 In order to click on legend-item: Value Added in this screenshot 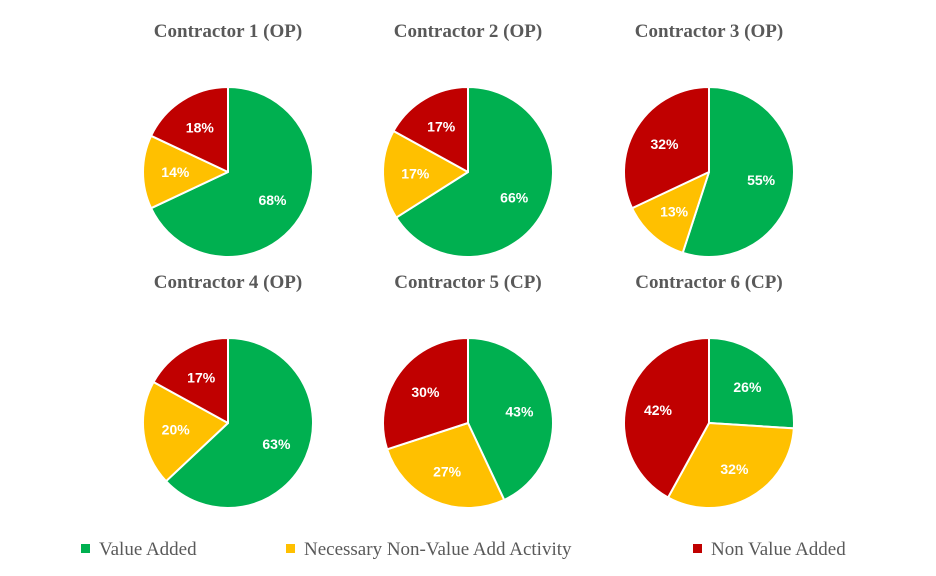, I will do `click(139, 549)`.